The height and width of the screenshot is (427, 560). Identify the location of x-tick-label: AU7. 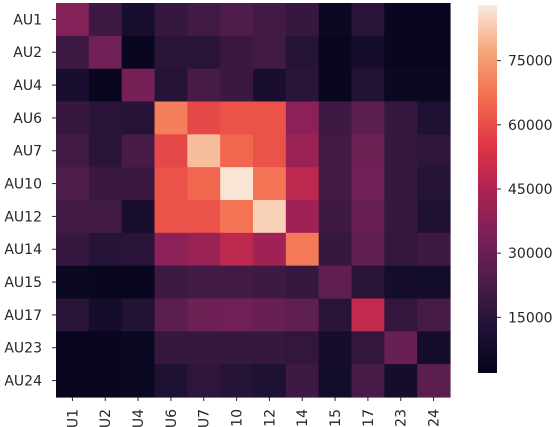
(205, 418).